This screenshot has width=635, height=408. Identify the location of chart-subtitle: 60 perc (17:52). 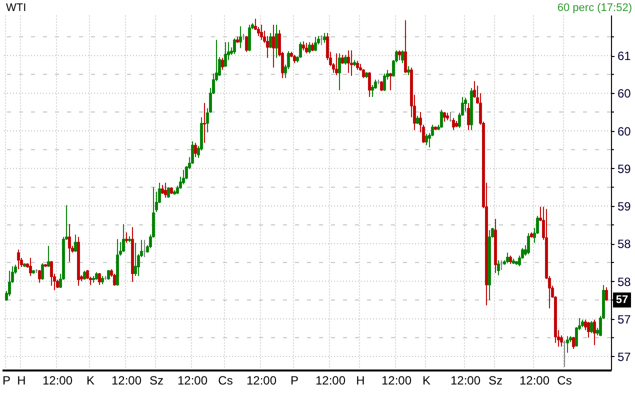
(594, 8).